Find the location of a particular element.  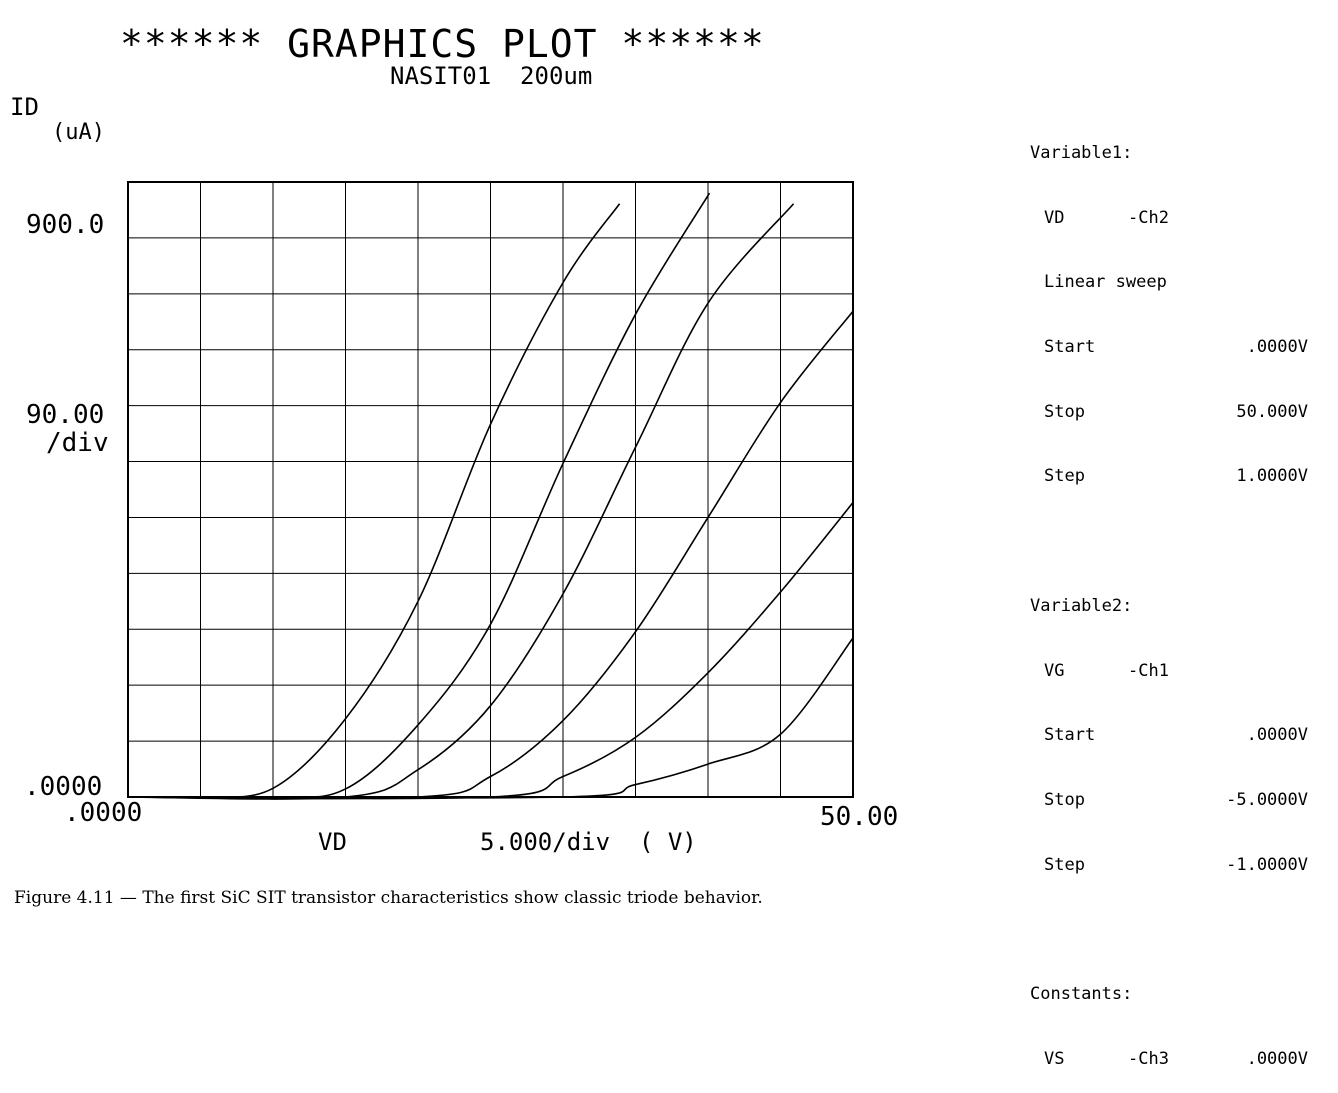

var2-stop-label: Stop is located at coordinates (1064, 799).